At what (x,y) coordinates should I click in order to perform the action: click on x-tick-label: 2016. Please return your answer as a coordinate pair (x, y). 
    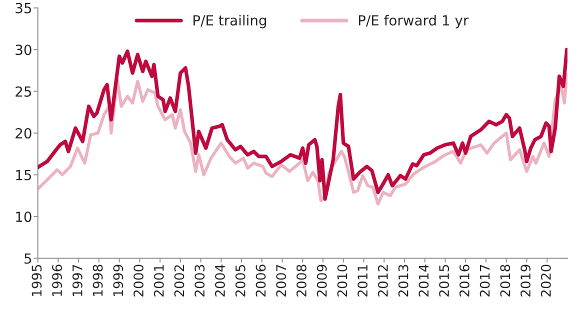
    Looking at the image, I should click on (464, 280).